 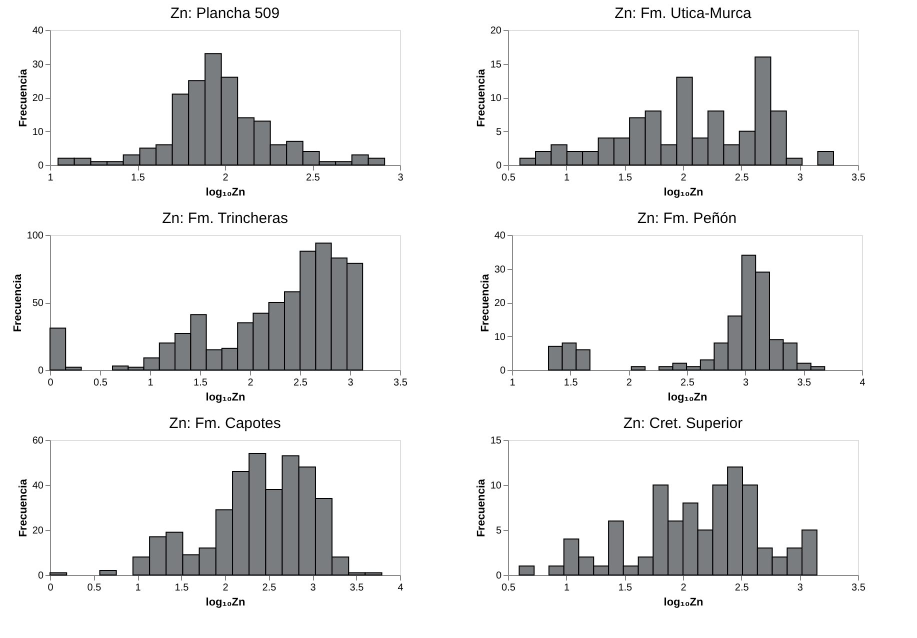 I want to click on chart-title: Zn: Fm. Utica-Murca, so click(x=683, y=13).